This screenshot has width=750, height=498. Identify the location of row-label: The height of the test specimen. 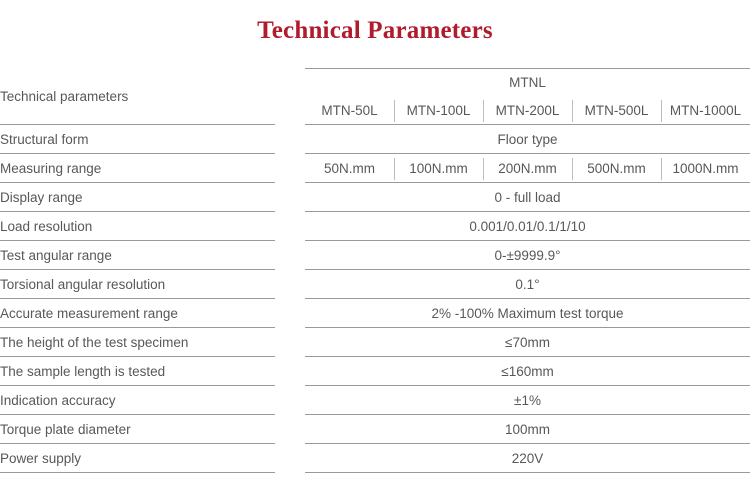
(145, 342).